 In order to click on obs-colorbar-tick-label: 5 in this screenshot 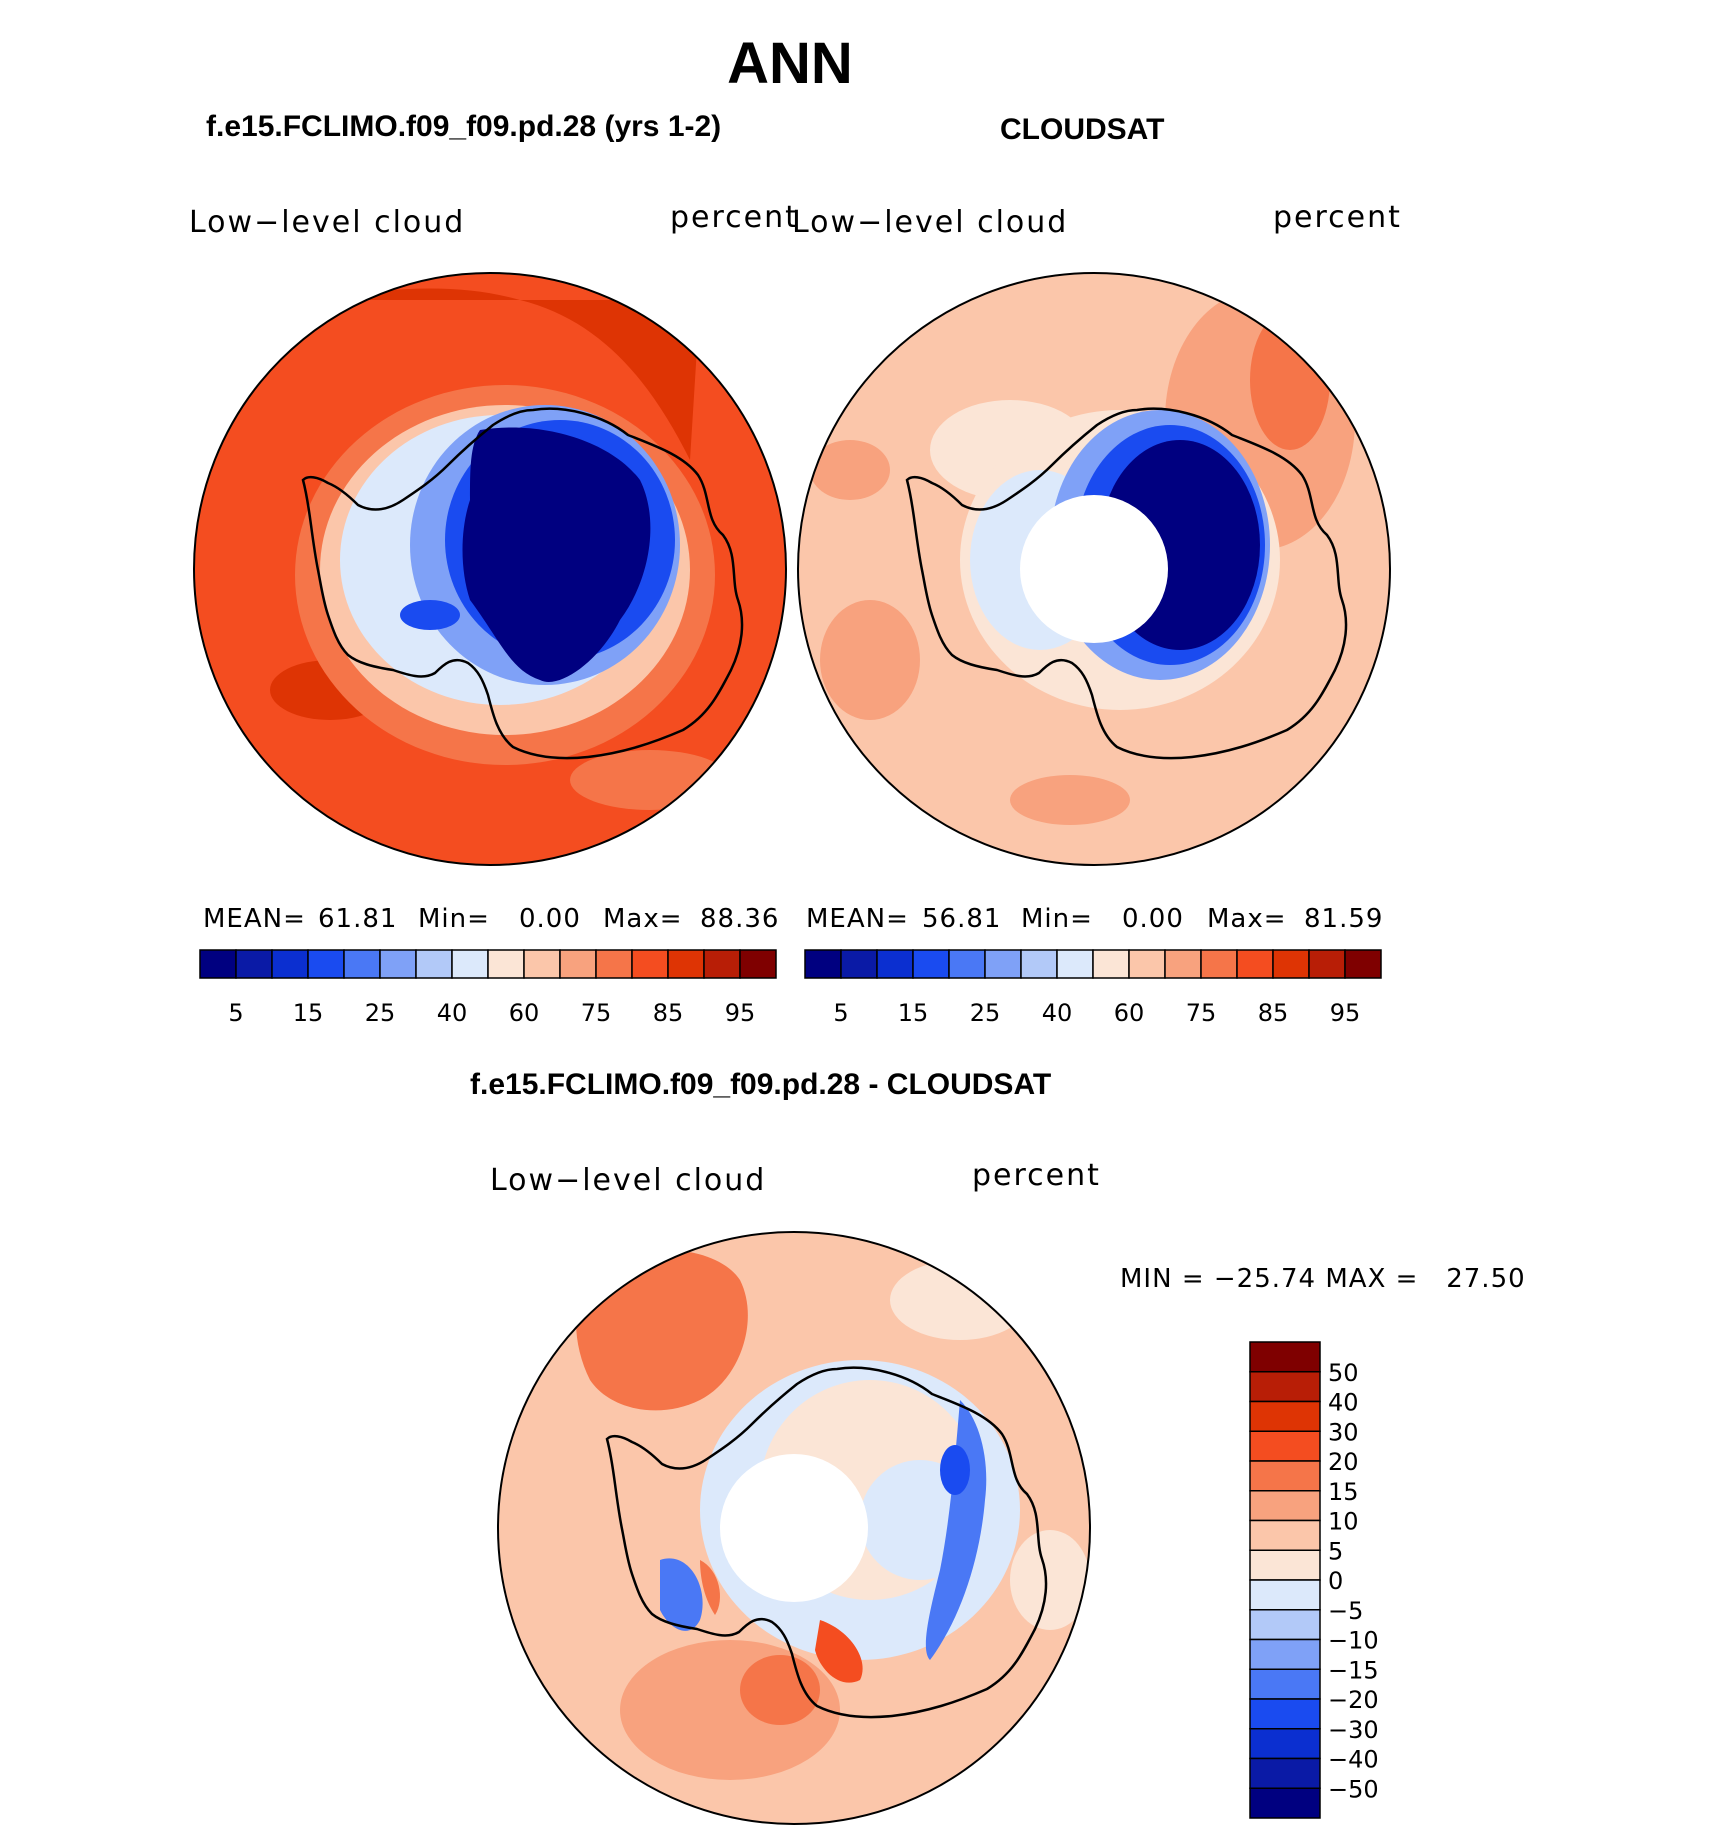, I will do `click(840, 1013)`.